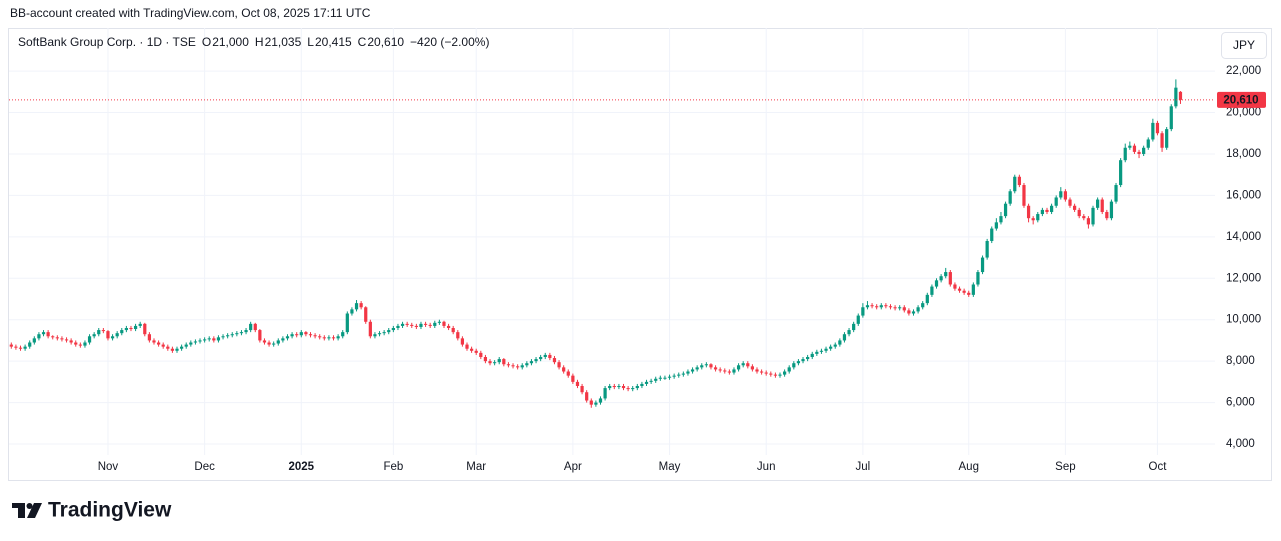 The width and height of the screenshot is (1281, 541). What do you see at coordinates (230, 42) in the screenshot?
I see `legend-value: 21,000` at bounding box center [230, 42].